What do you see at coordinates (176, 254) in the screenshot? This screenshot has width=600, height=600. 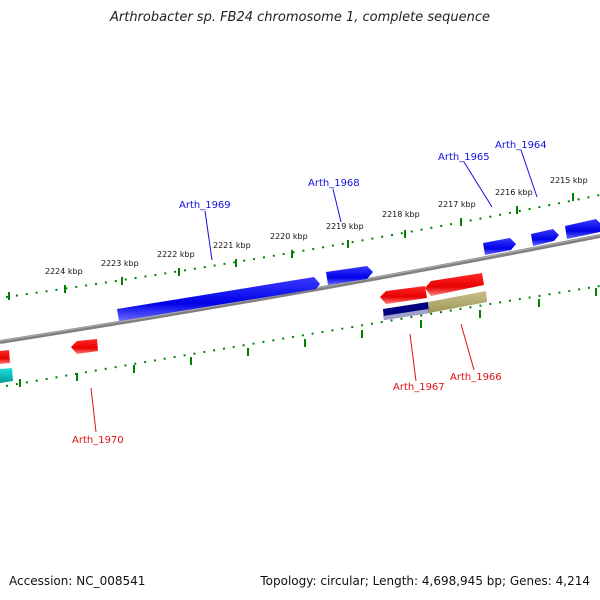 I see `tick-label-2222: 2222 kbp` at bounding box center [176, 254].